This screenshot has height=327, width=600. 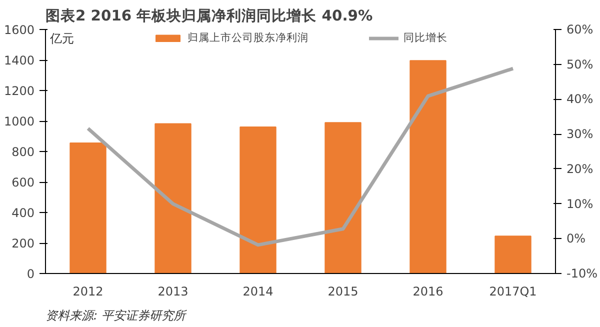 I want to click on y-tick-label: 1200, so click(x=19, y=91).